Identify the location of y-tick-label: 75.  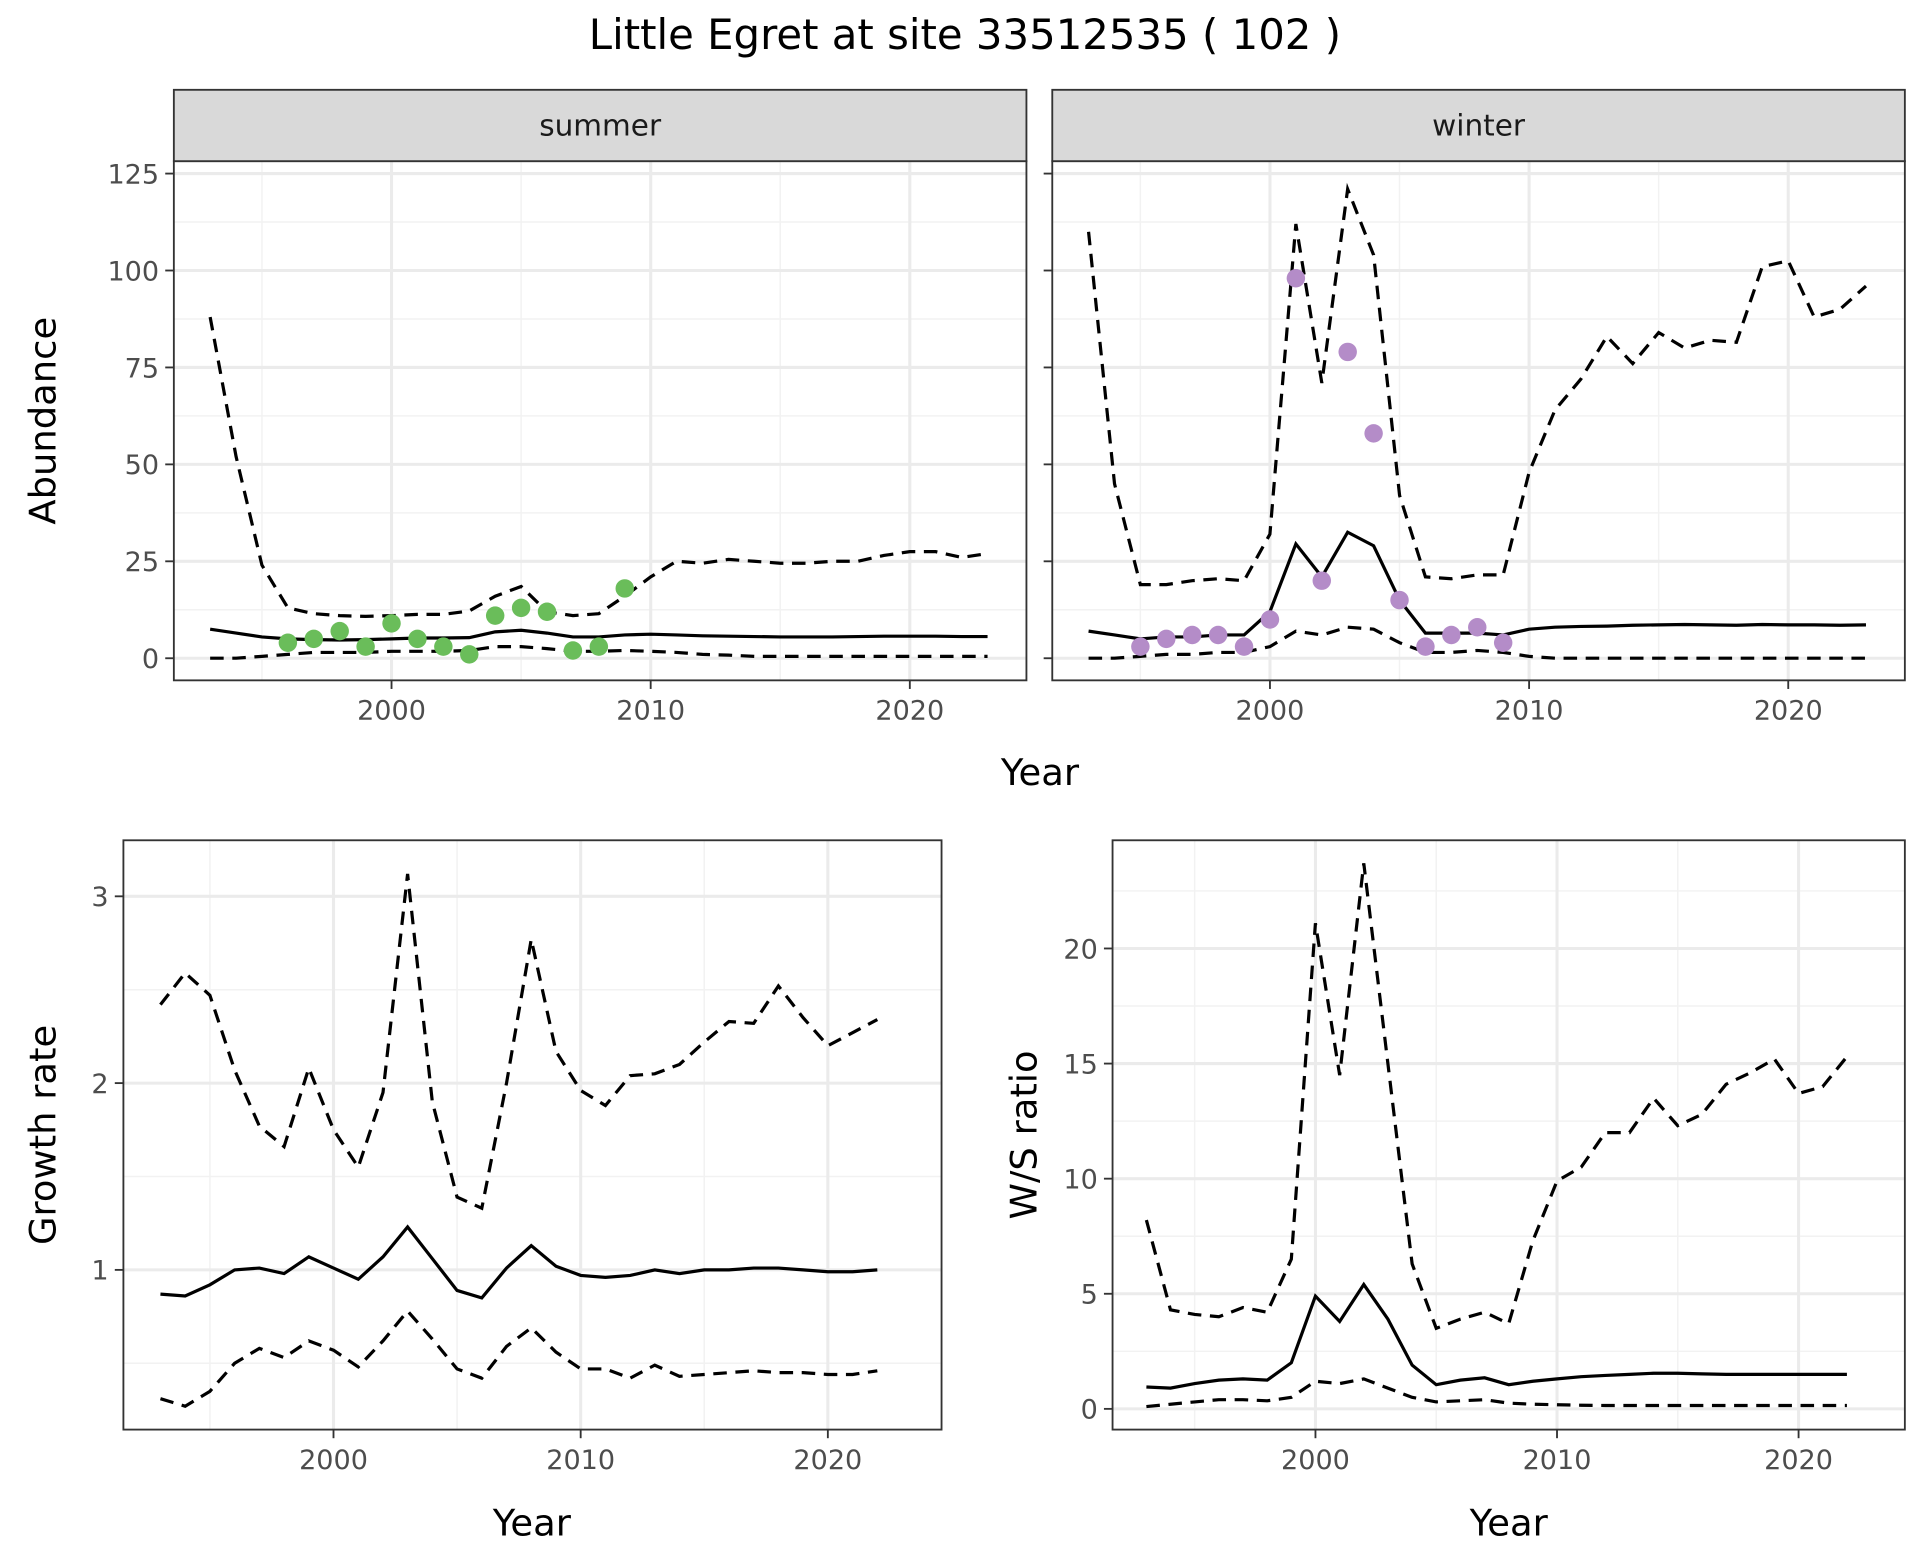
(142, 368).